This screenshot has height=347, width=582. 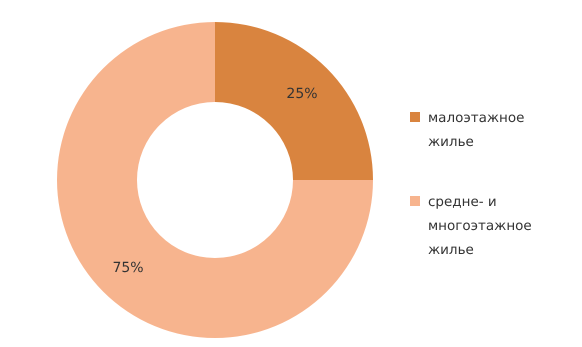 What do you see at coordinates (128, 268) in the screenshot?
I see `data-label: 75%` at bounding box center [128, 268].